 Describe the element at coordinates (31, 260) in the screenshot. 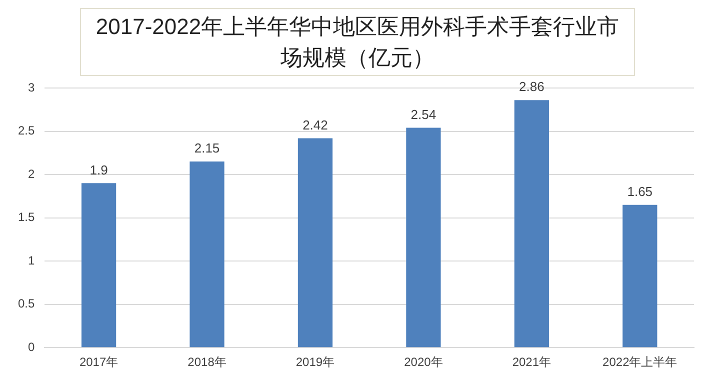

I see `y-tick-label: 1` at that location.